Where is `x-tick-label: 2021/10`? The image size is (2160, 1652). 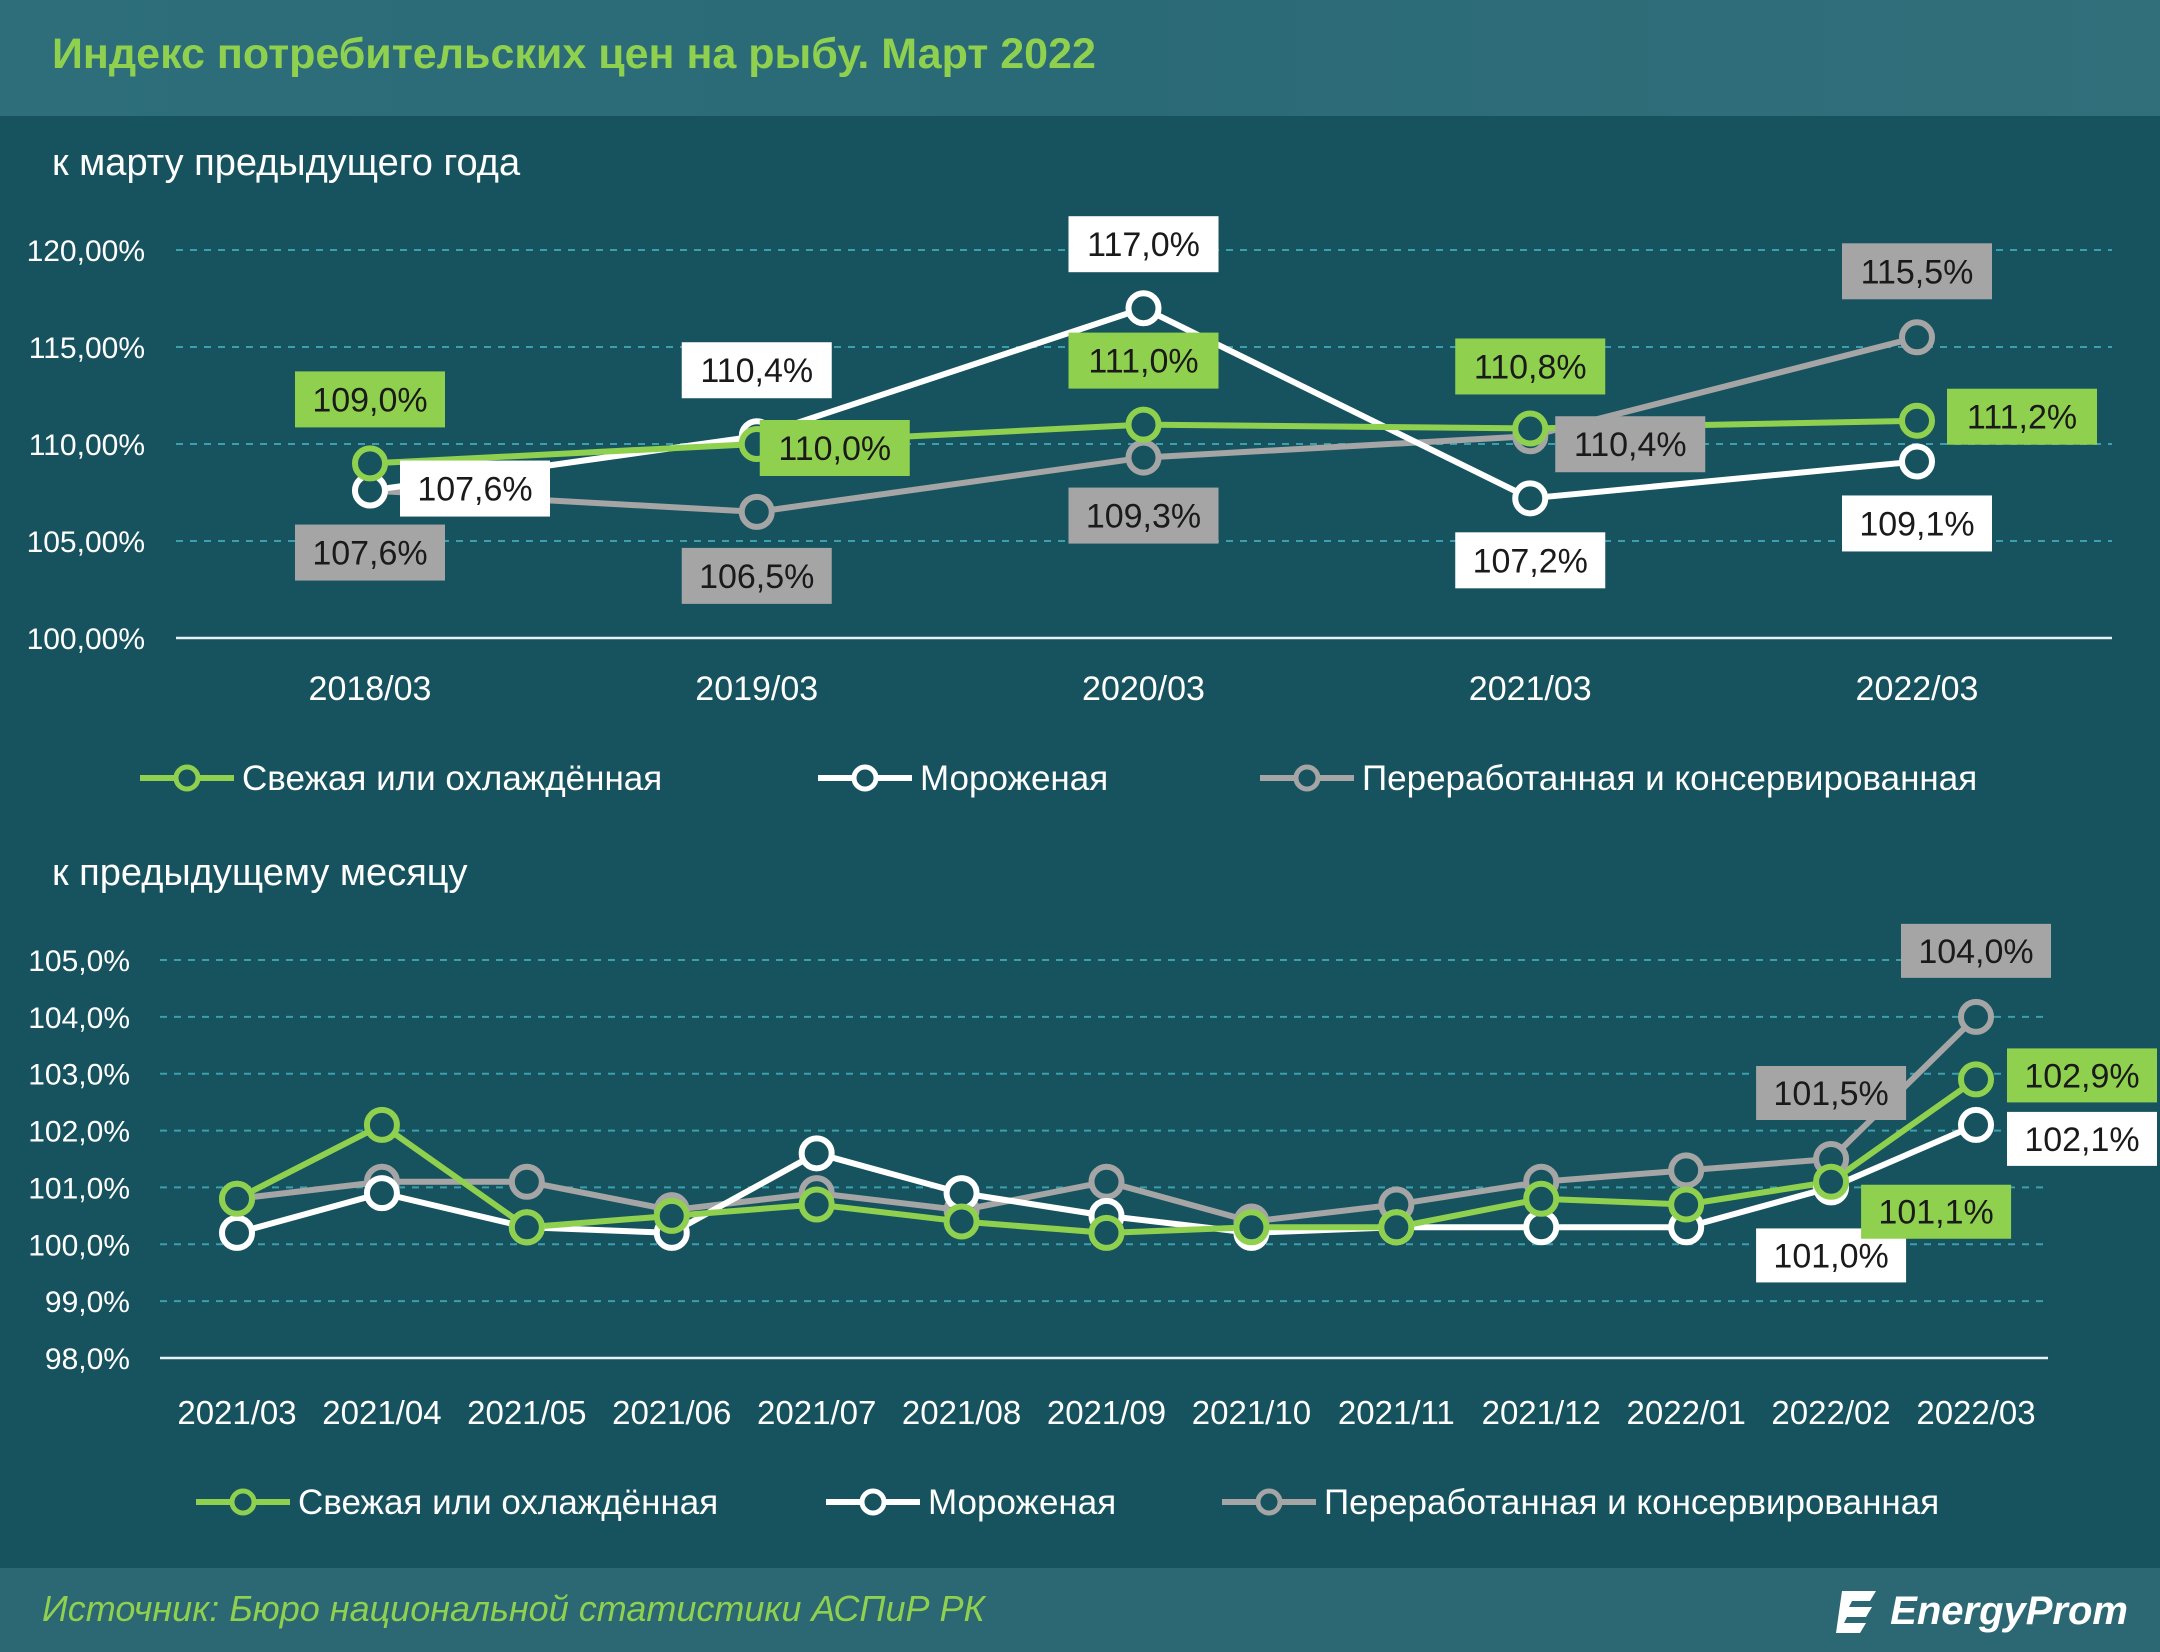 x-tick-label: 2021/10 is located at coordinates (1251, 1412).